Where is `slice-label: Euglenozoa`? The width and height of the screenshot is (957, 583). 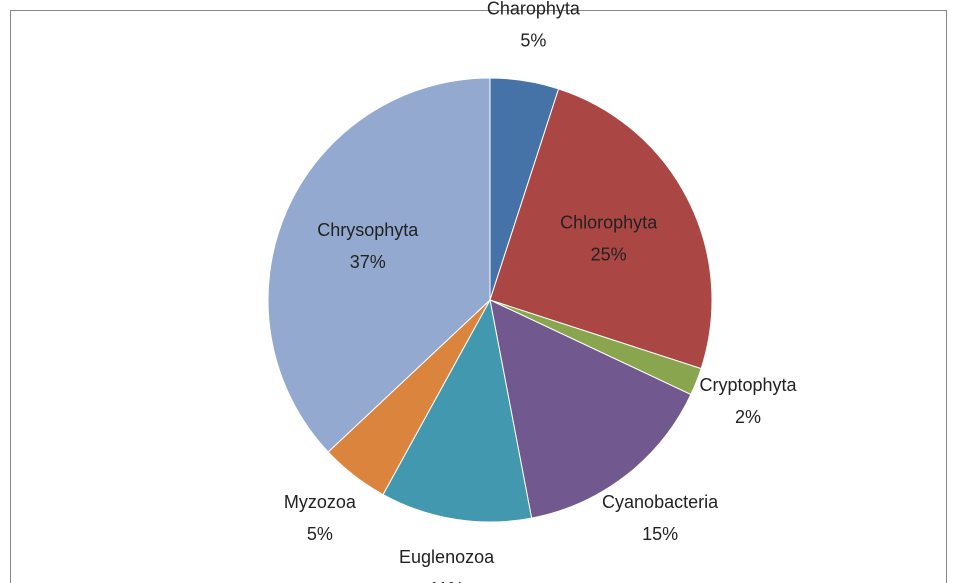 slice-label: Euglenozoa is located at coordinates (447, 557).